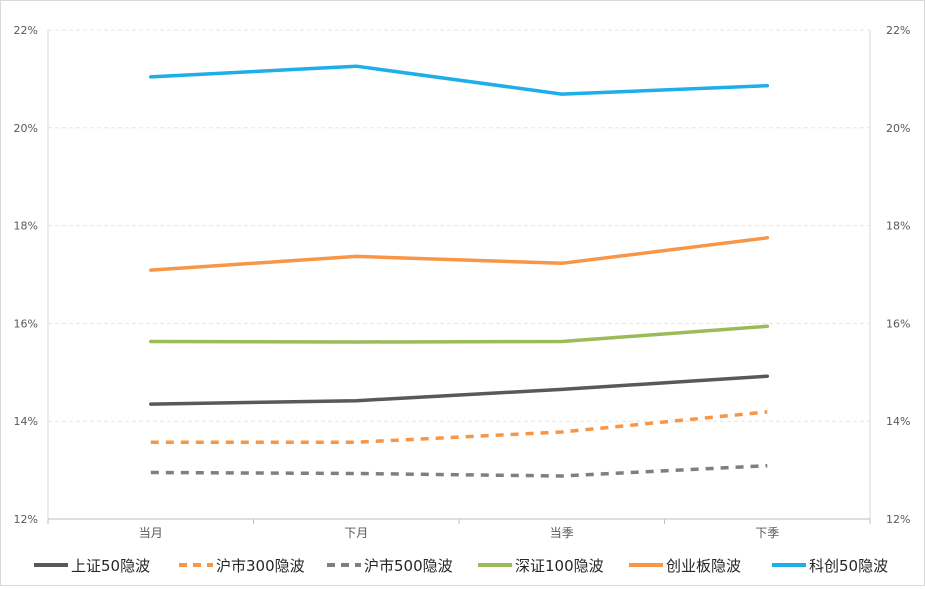 This screenshot has height=589, width=925. I want to click on x-tick-label: 下季, so click(767, 533).